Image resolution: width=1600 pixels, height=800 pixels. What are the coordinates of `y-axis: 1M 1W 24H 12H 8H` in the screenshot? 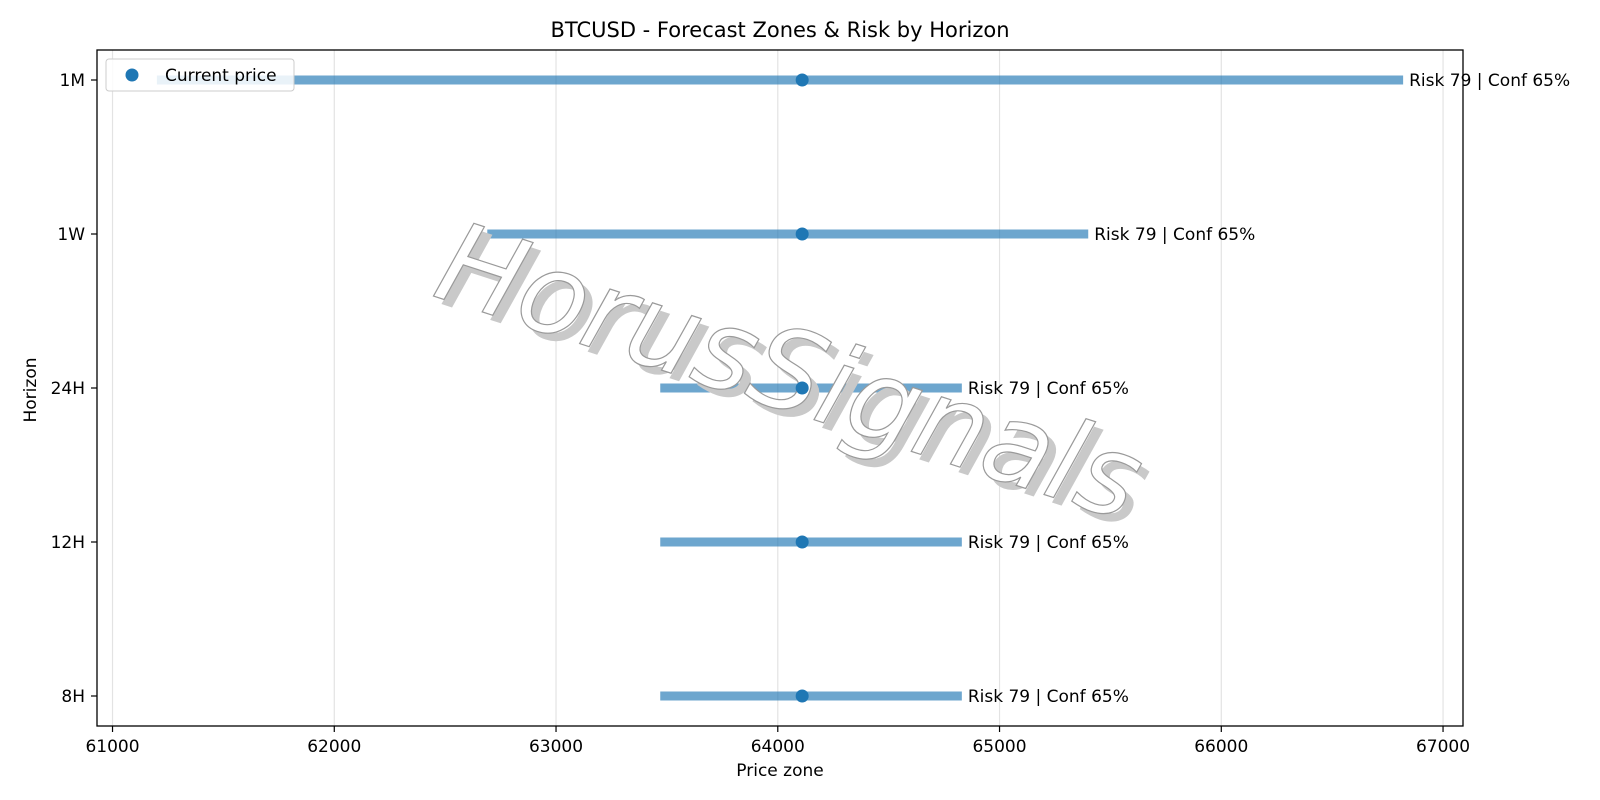 It's located at (74, 389).